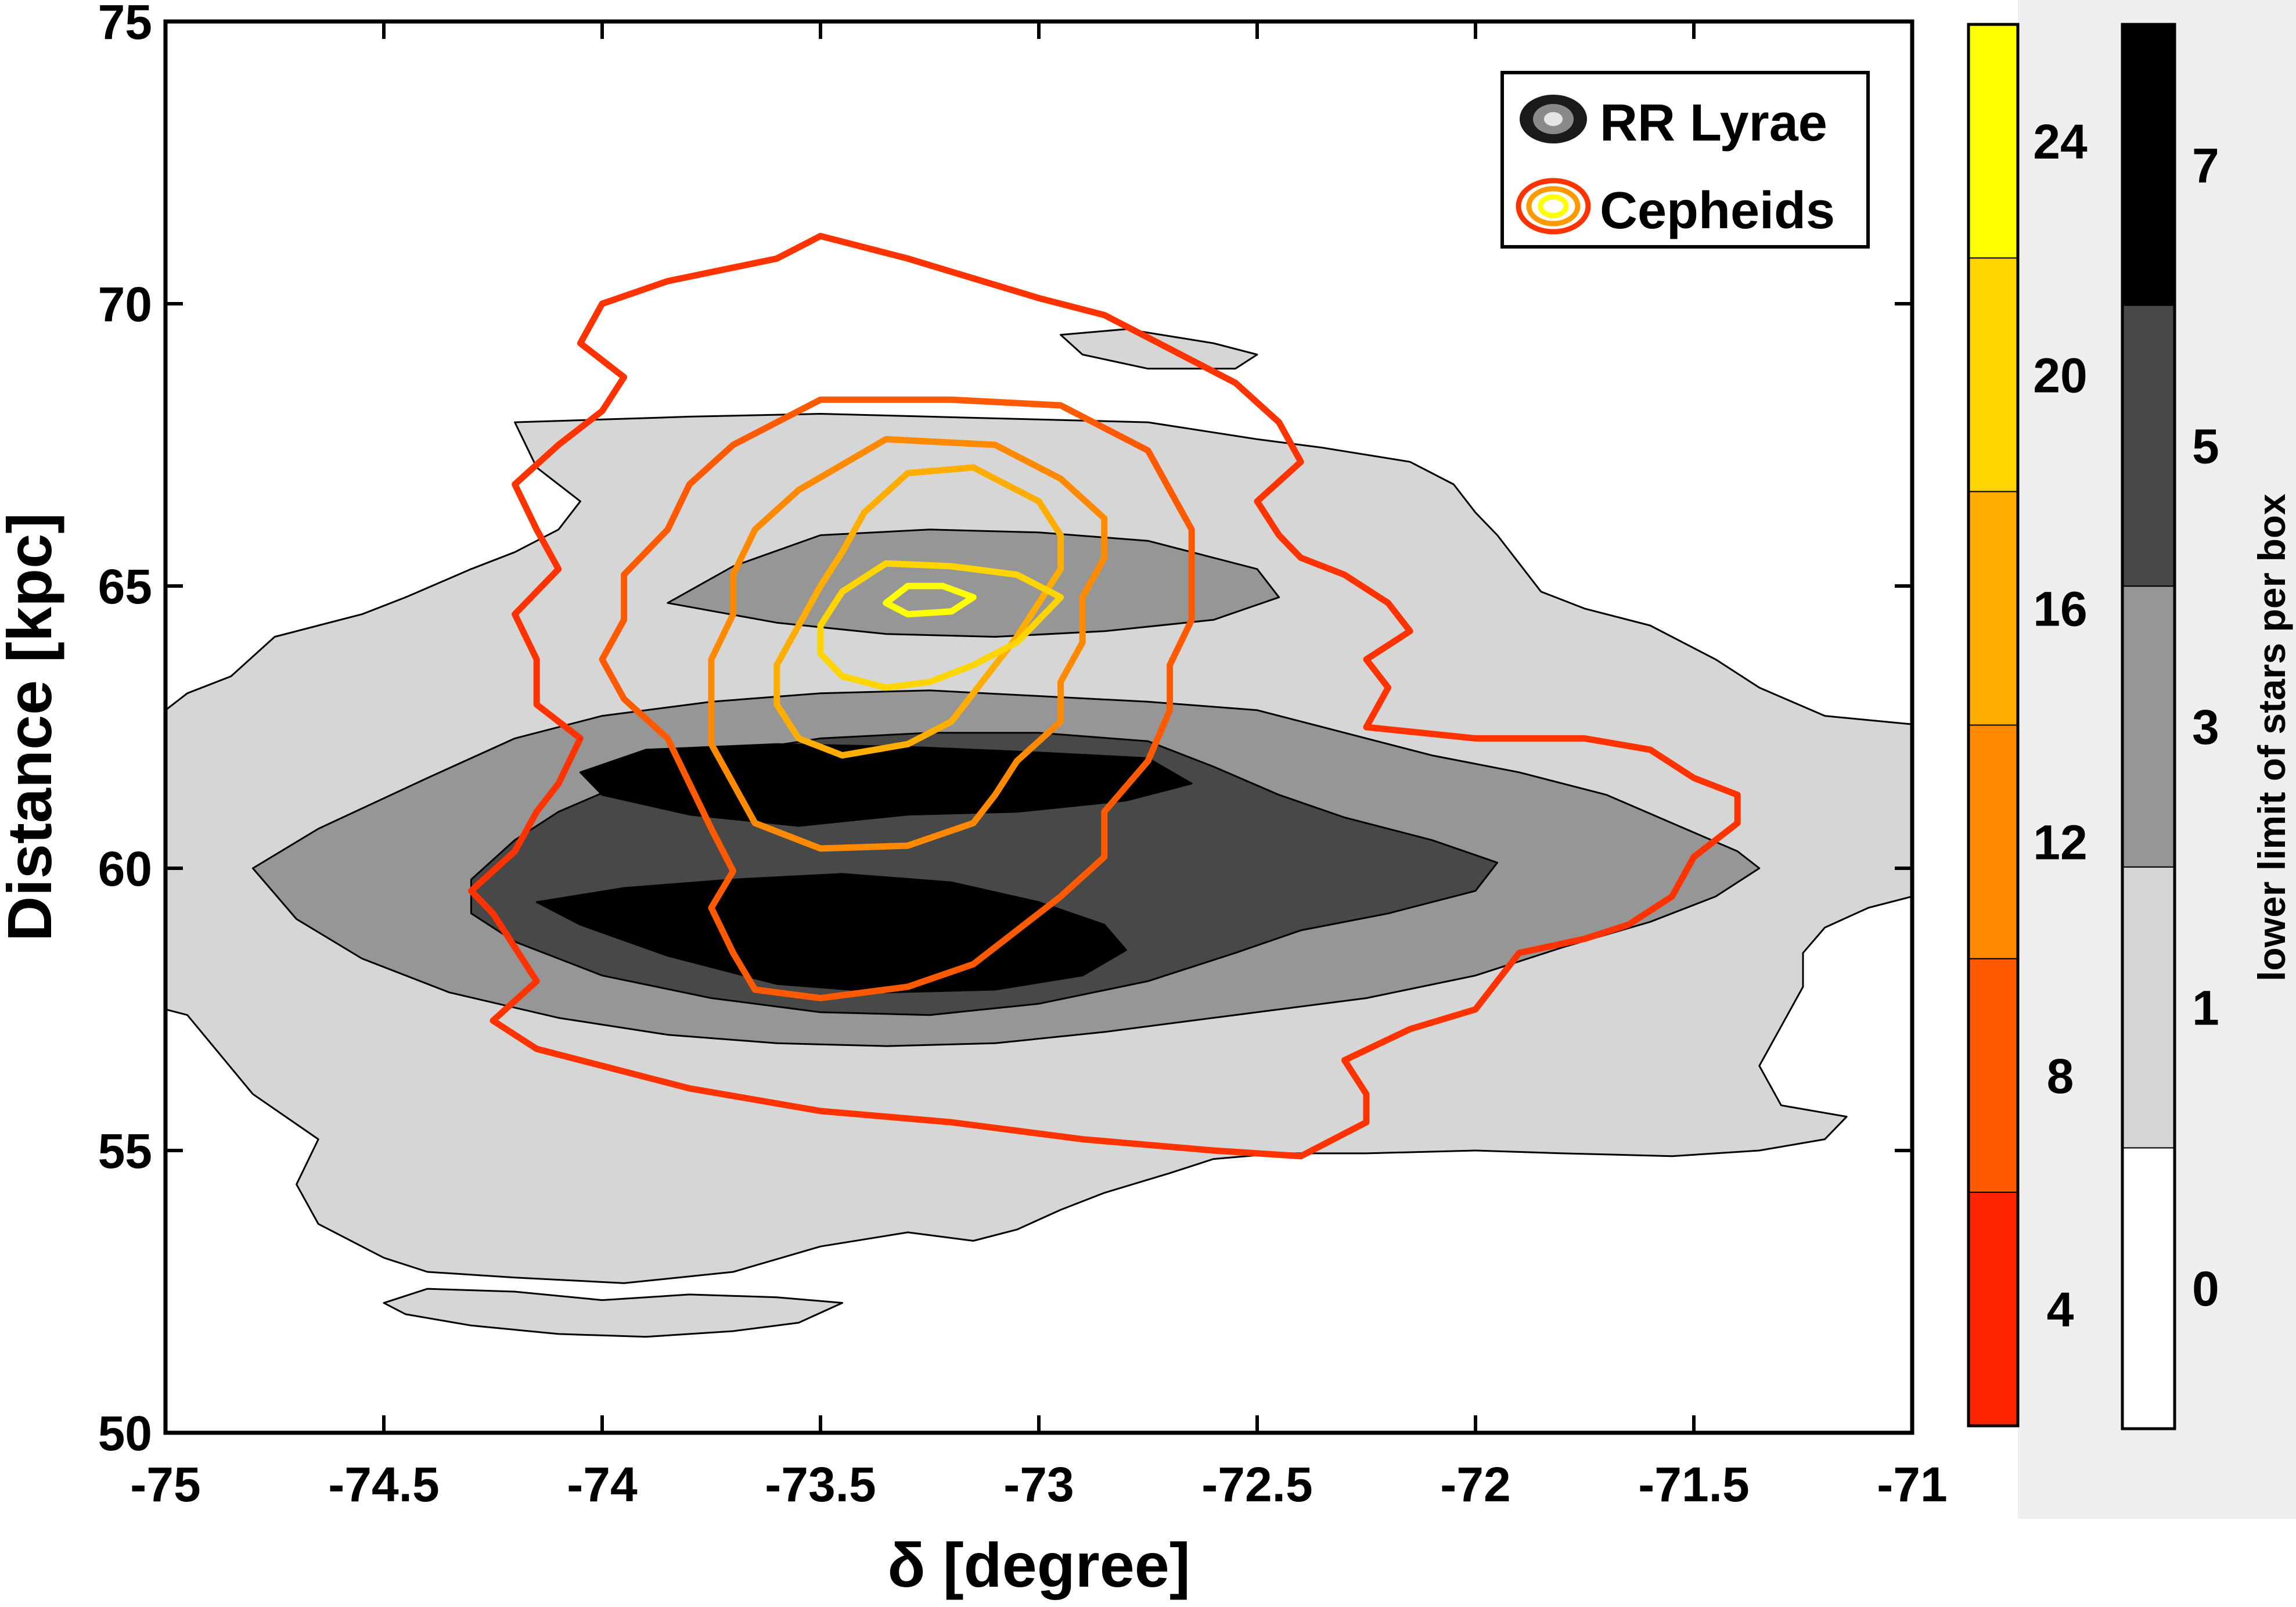 The height and width of the screenshot is (1607, 2296). Describe the element at coordinates (125, 304) in the screenshot. I see `y-tick-label: 70` at that location.